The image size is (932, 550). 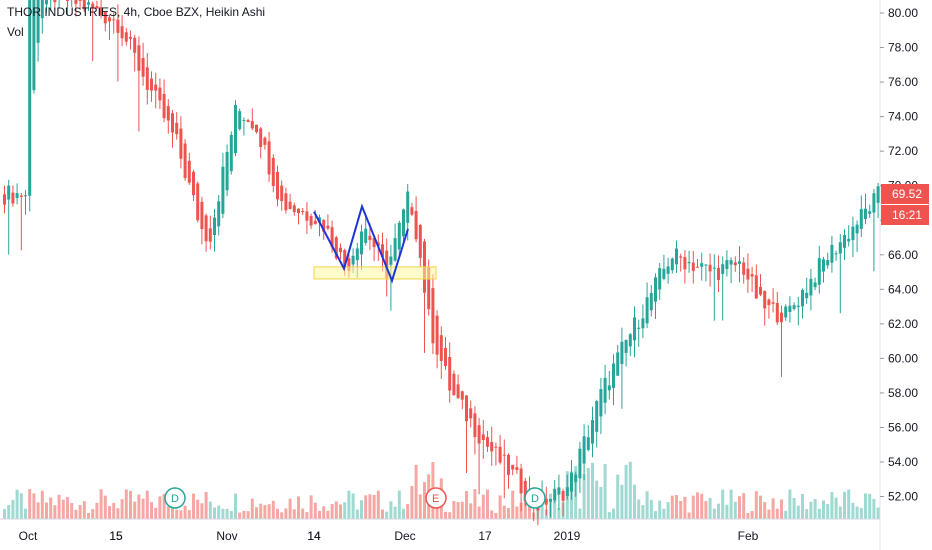 I want to click on event-marker-e, so click(x=436, y=498).